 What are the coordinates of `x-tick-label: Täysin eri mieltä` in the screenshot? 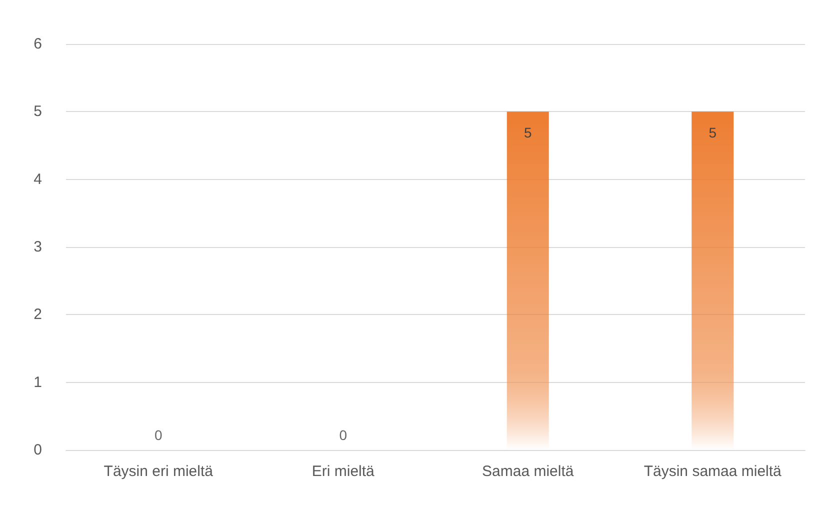 It's located at (159, 471).